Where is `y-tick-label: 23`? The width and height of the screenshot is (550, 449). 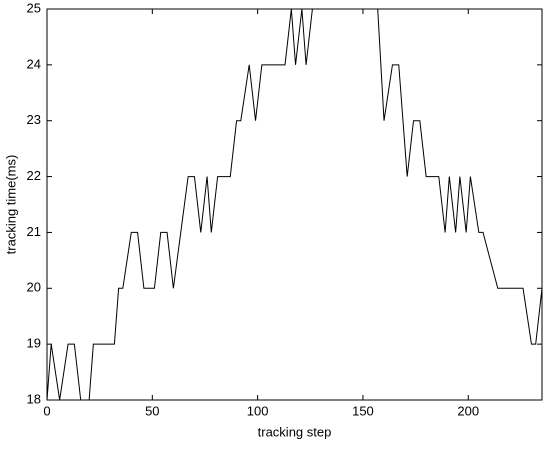 y-tick-label: 23 is located at coordinates (34, 119).